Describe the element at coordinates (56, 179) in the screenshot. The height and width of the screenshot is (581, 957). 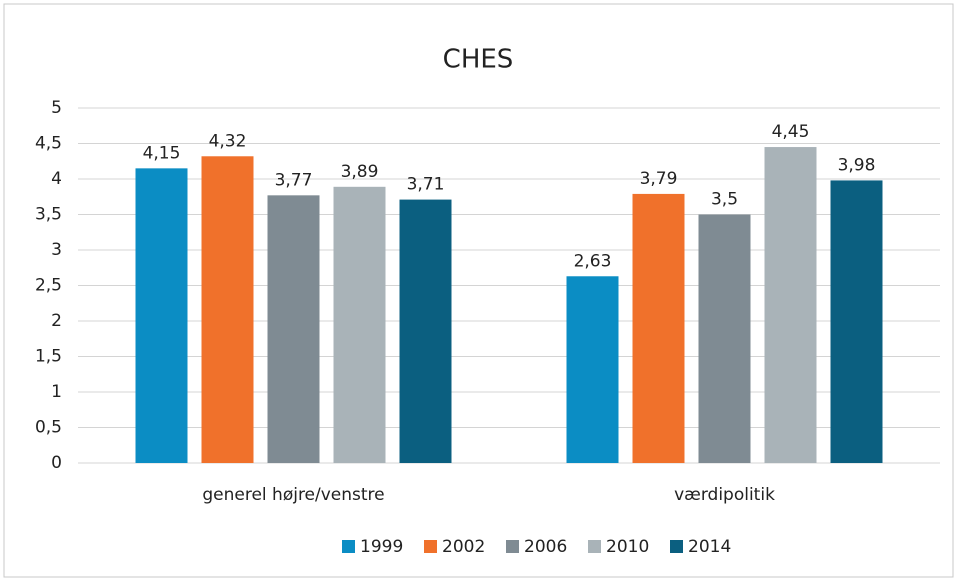
I see `y-tick-label: 4` at that location.